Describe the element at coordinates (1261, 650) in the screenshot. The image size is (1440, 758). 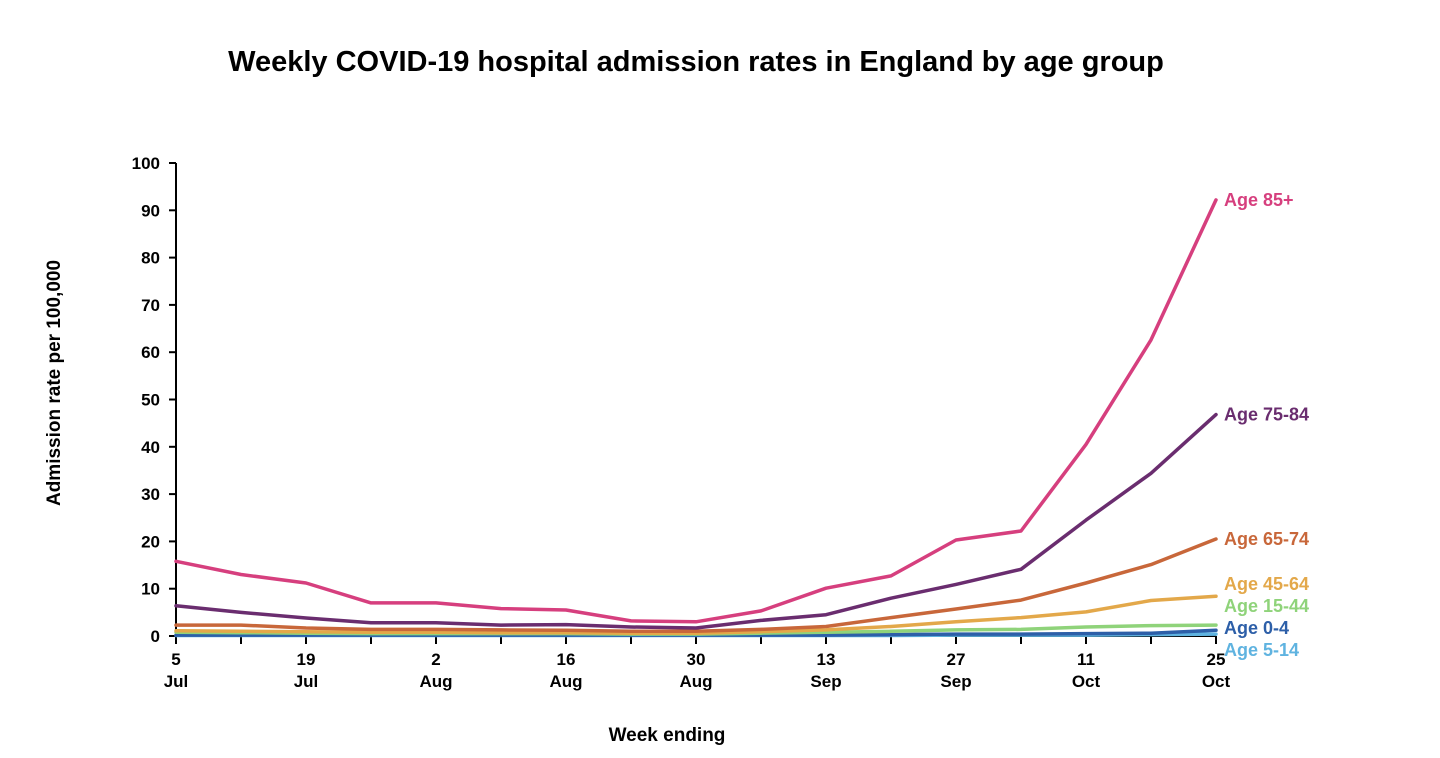
I see `series-label-age-5-14: Age 5-14` at that location.